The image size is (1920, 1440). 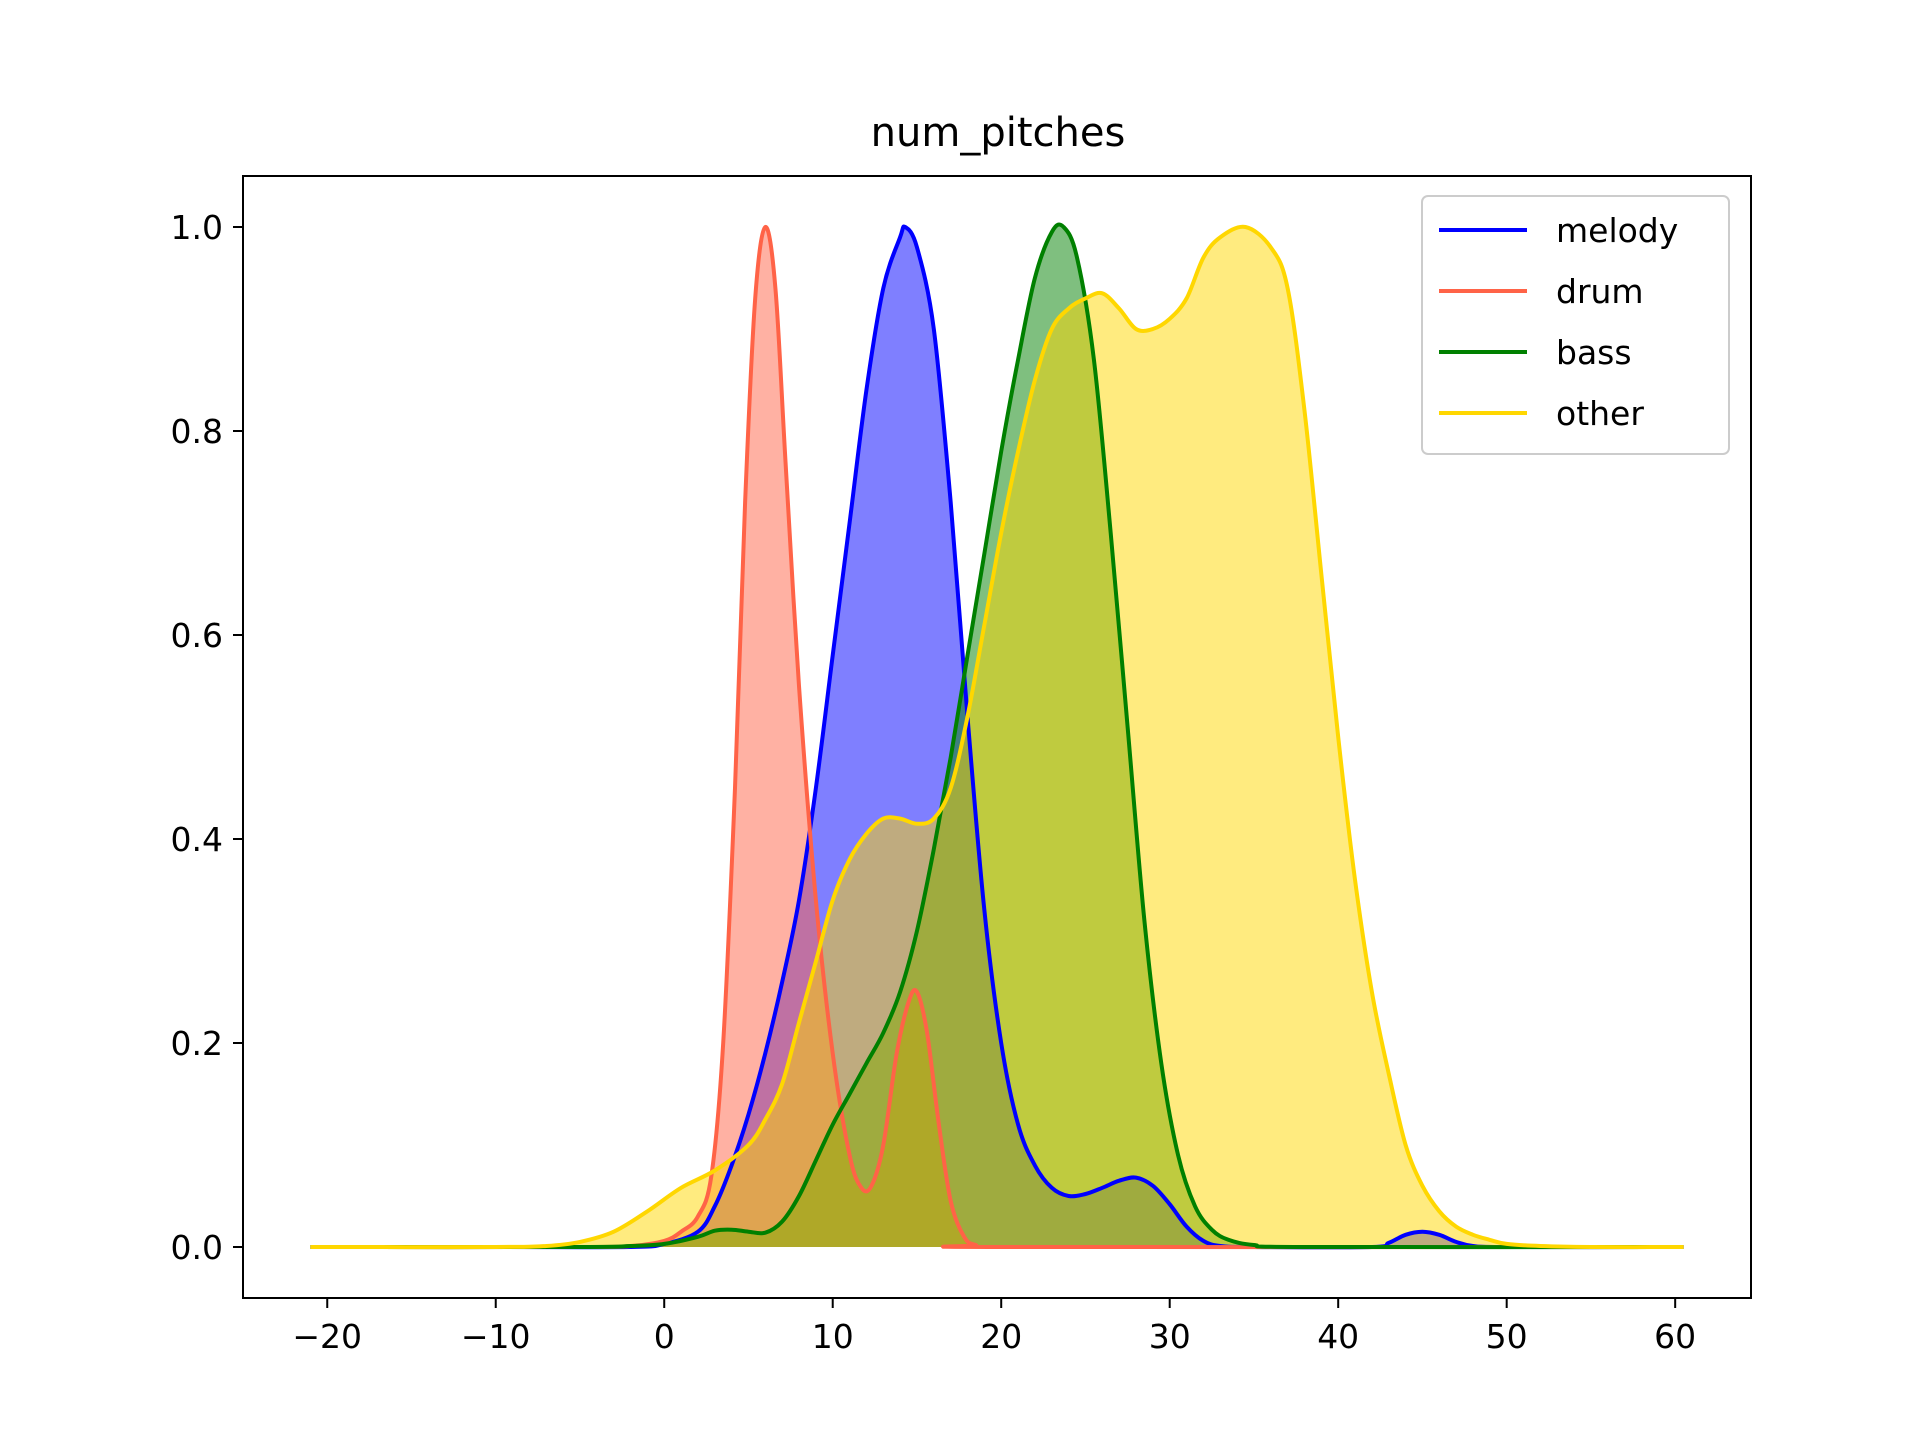 I want to click on y-tick-label: 1.0, so click(x=197, y=227).